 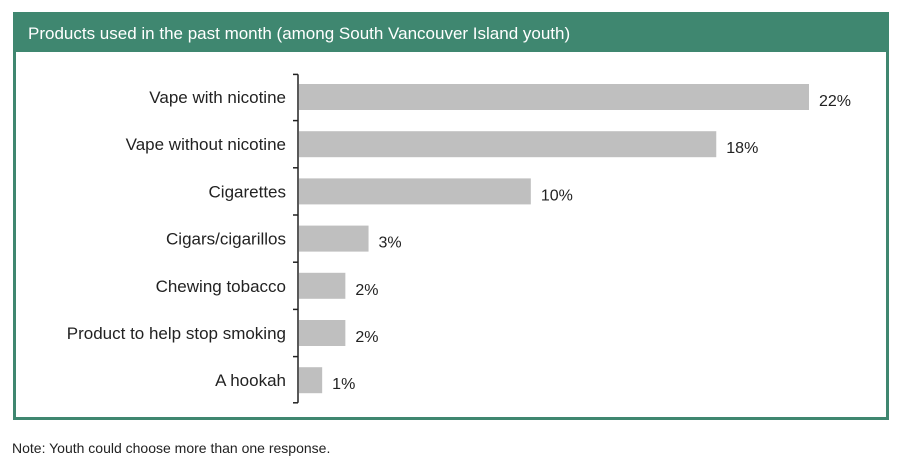 I want to click on value-label: 1%, so click(x=343, y=384).